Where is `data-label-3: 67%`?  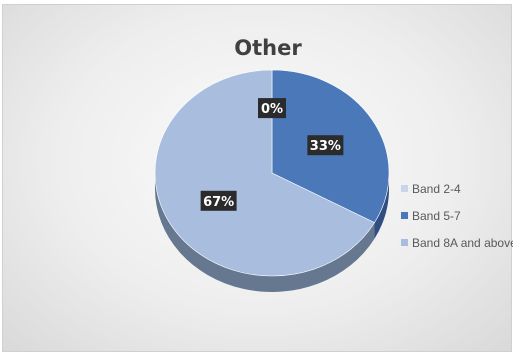
data-label-3: 67% is located at coordinates (218, 200).